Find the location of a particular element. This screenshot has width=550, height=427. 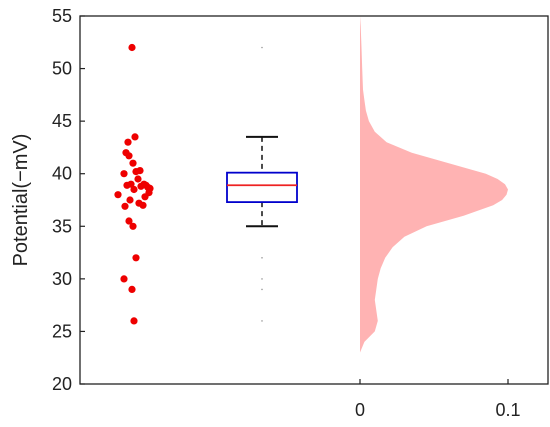

y-tick-label: 55 is located at coordinates (62, 16).